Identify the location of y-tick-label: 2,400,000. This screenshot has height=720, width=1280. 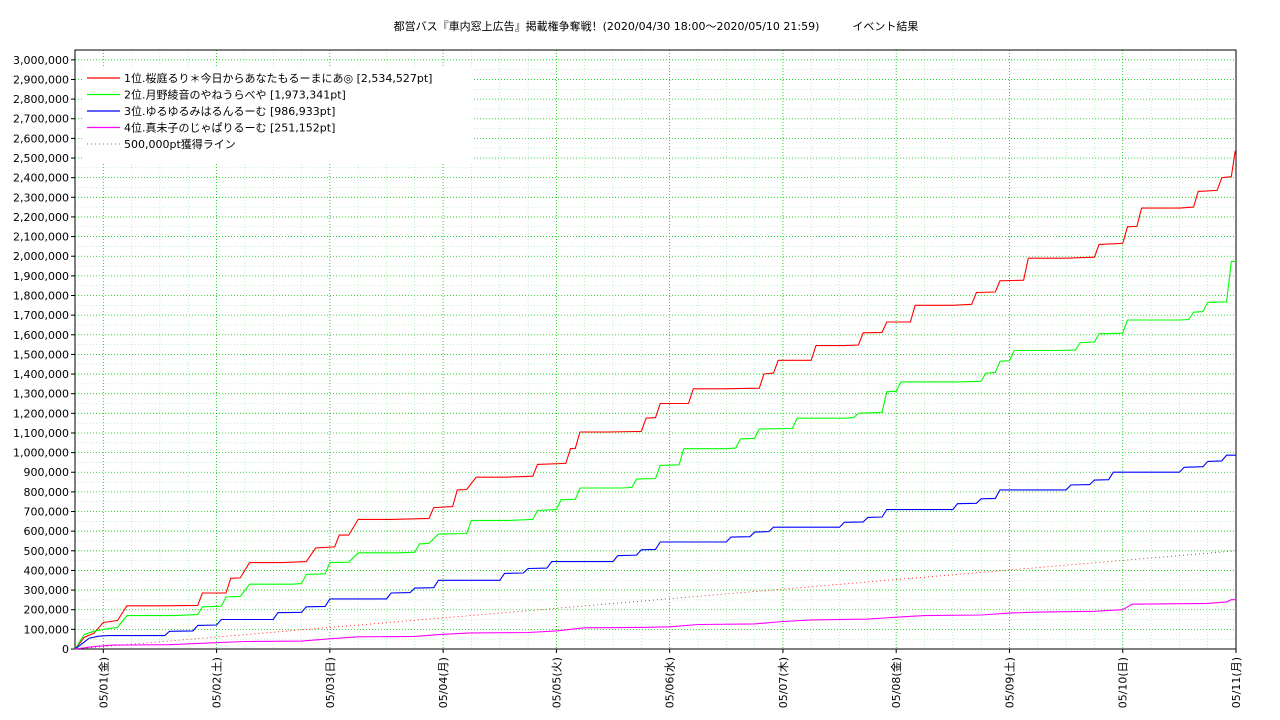
(41, 178).